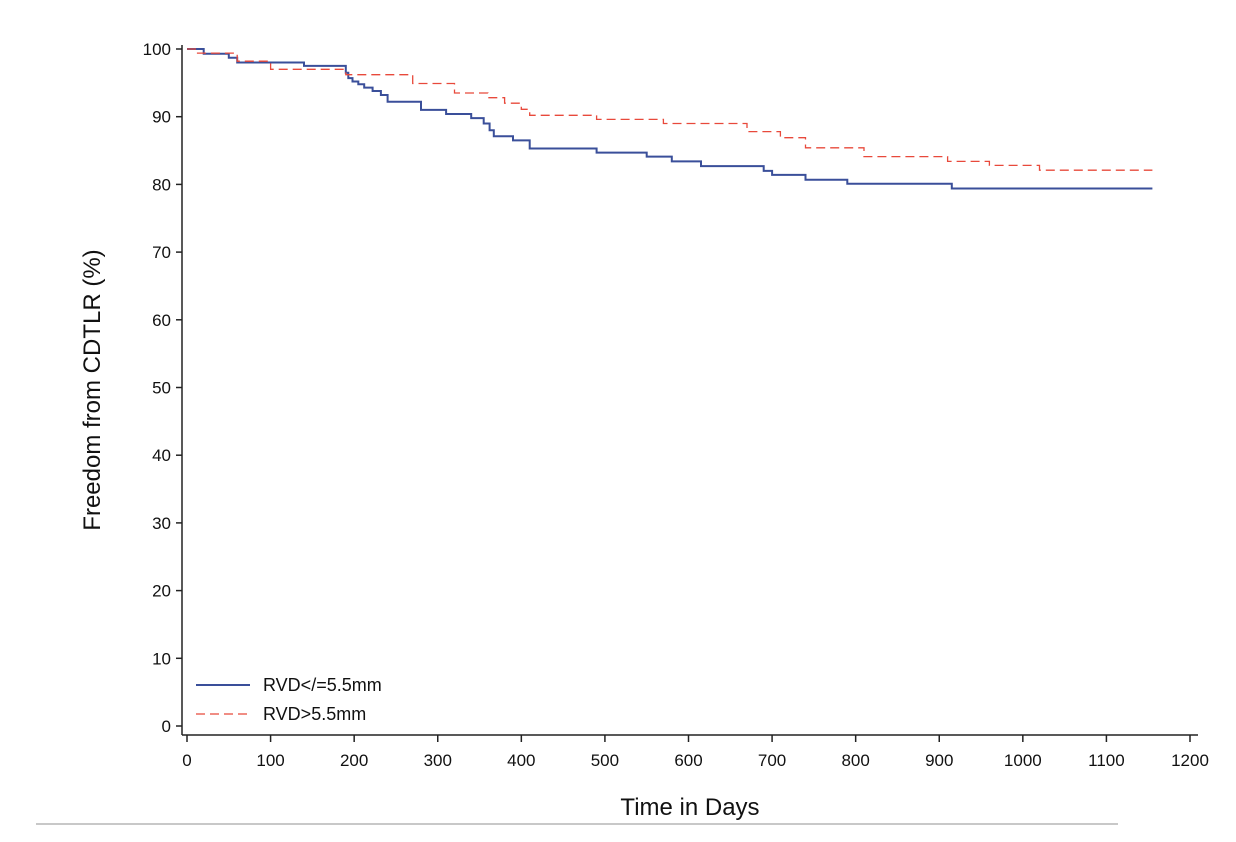  I want to click on x-ticks: 0 100 200 300 400 500 600 700 800 900 1000 1100 1200, so click(695, 752).